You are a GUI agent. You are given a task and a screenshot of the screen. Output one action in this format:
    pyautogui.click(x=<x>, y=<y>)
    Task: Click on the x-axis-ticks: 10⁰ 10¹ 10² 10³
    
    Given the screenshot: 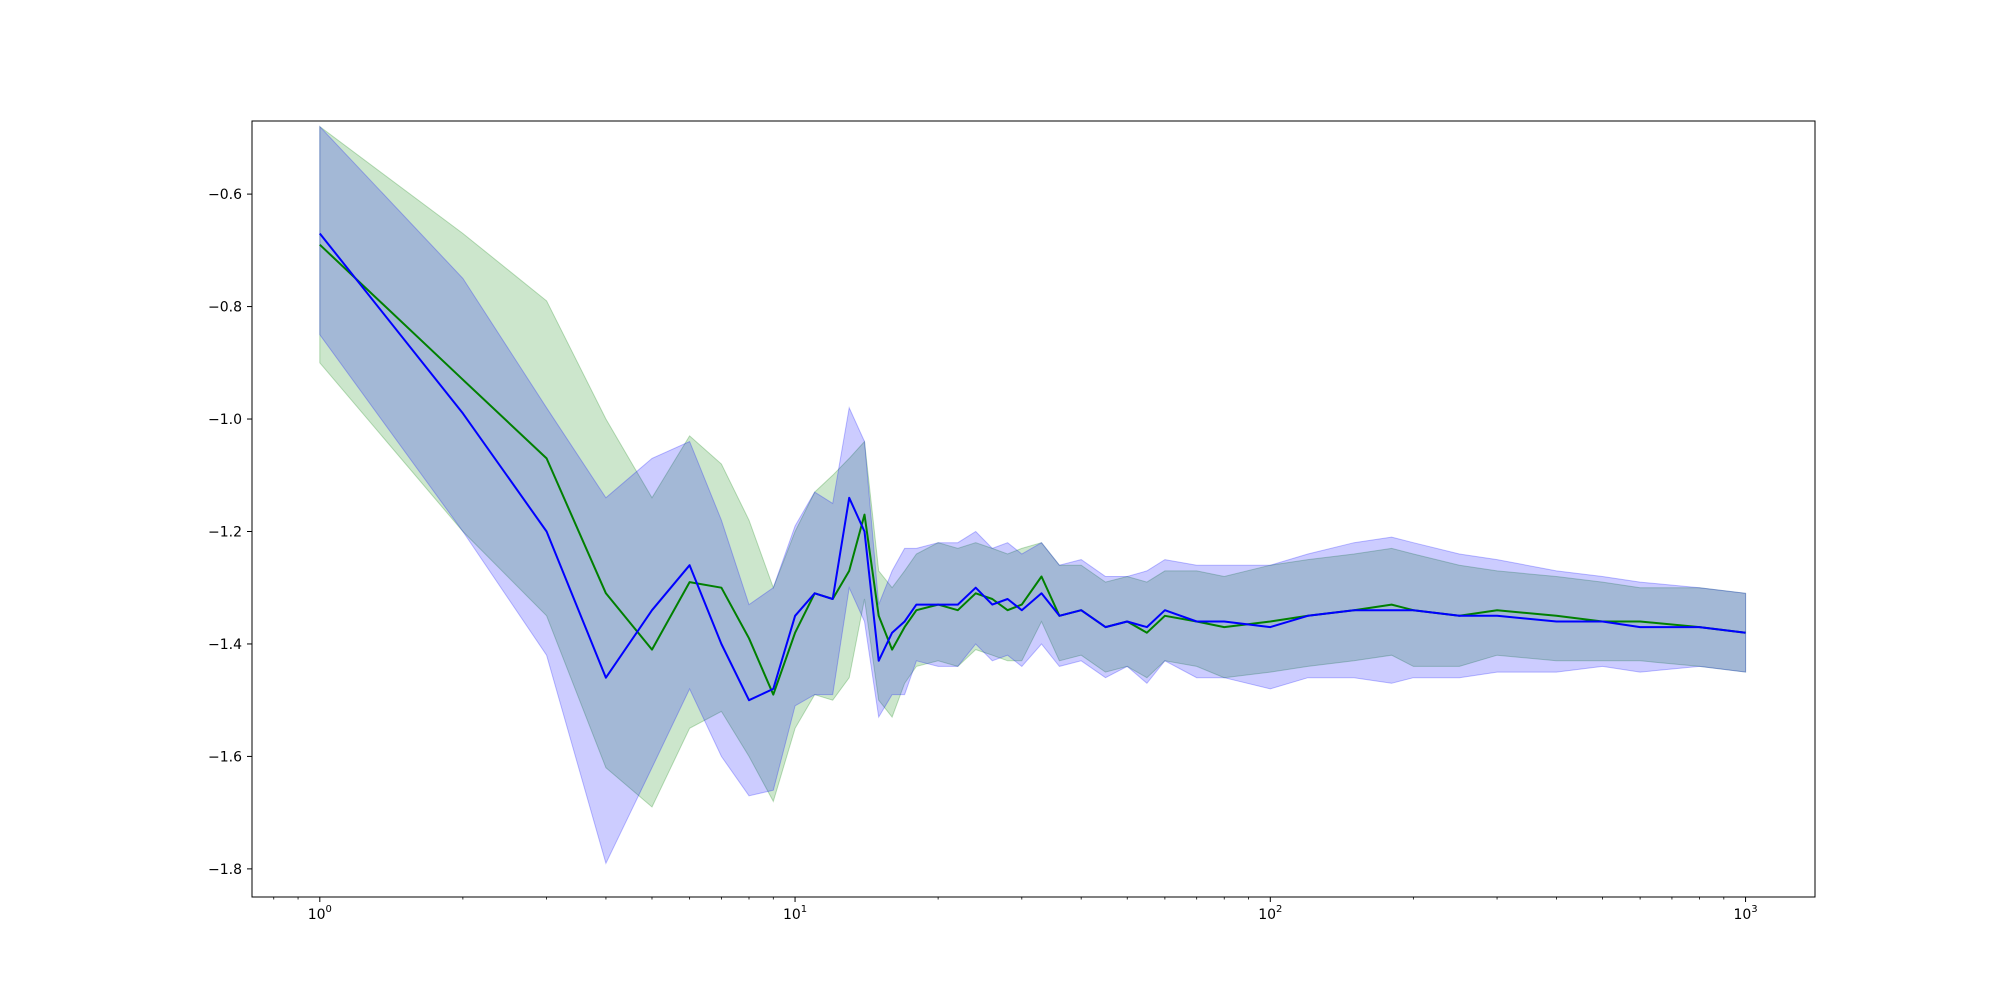 What is the action you would take?
    pyautogui.click(x=1015, y=910)
    